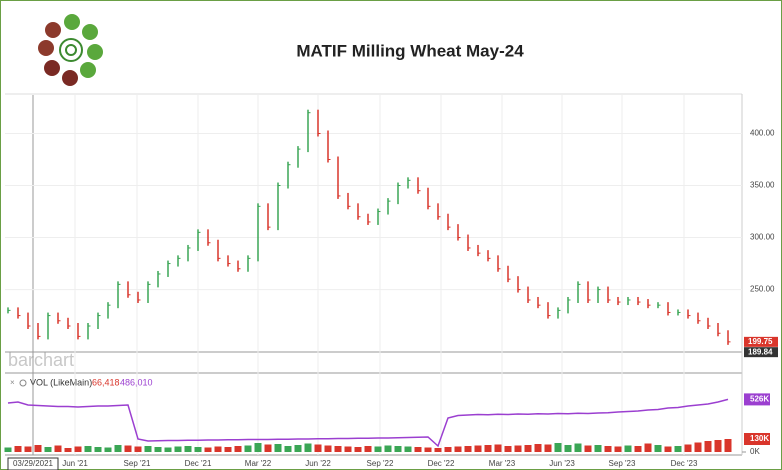 The width and height of the screenshot is (782, 470). I want to click on close-icon: ×, so click(12, 382).